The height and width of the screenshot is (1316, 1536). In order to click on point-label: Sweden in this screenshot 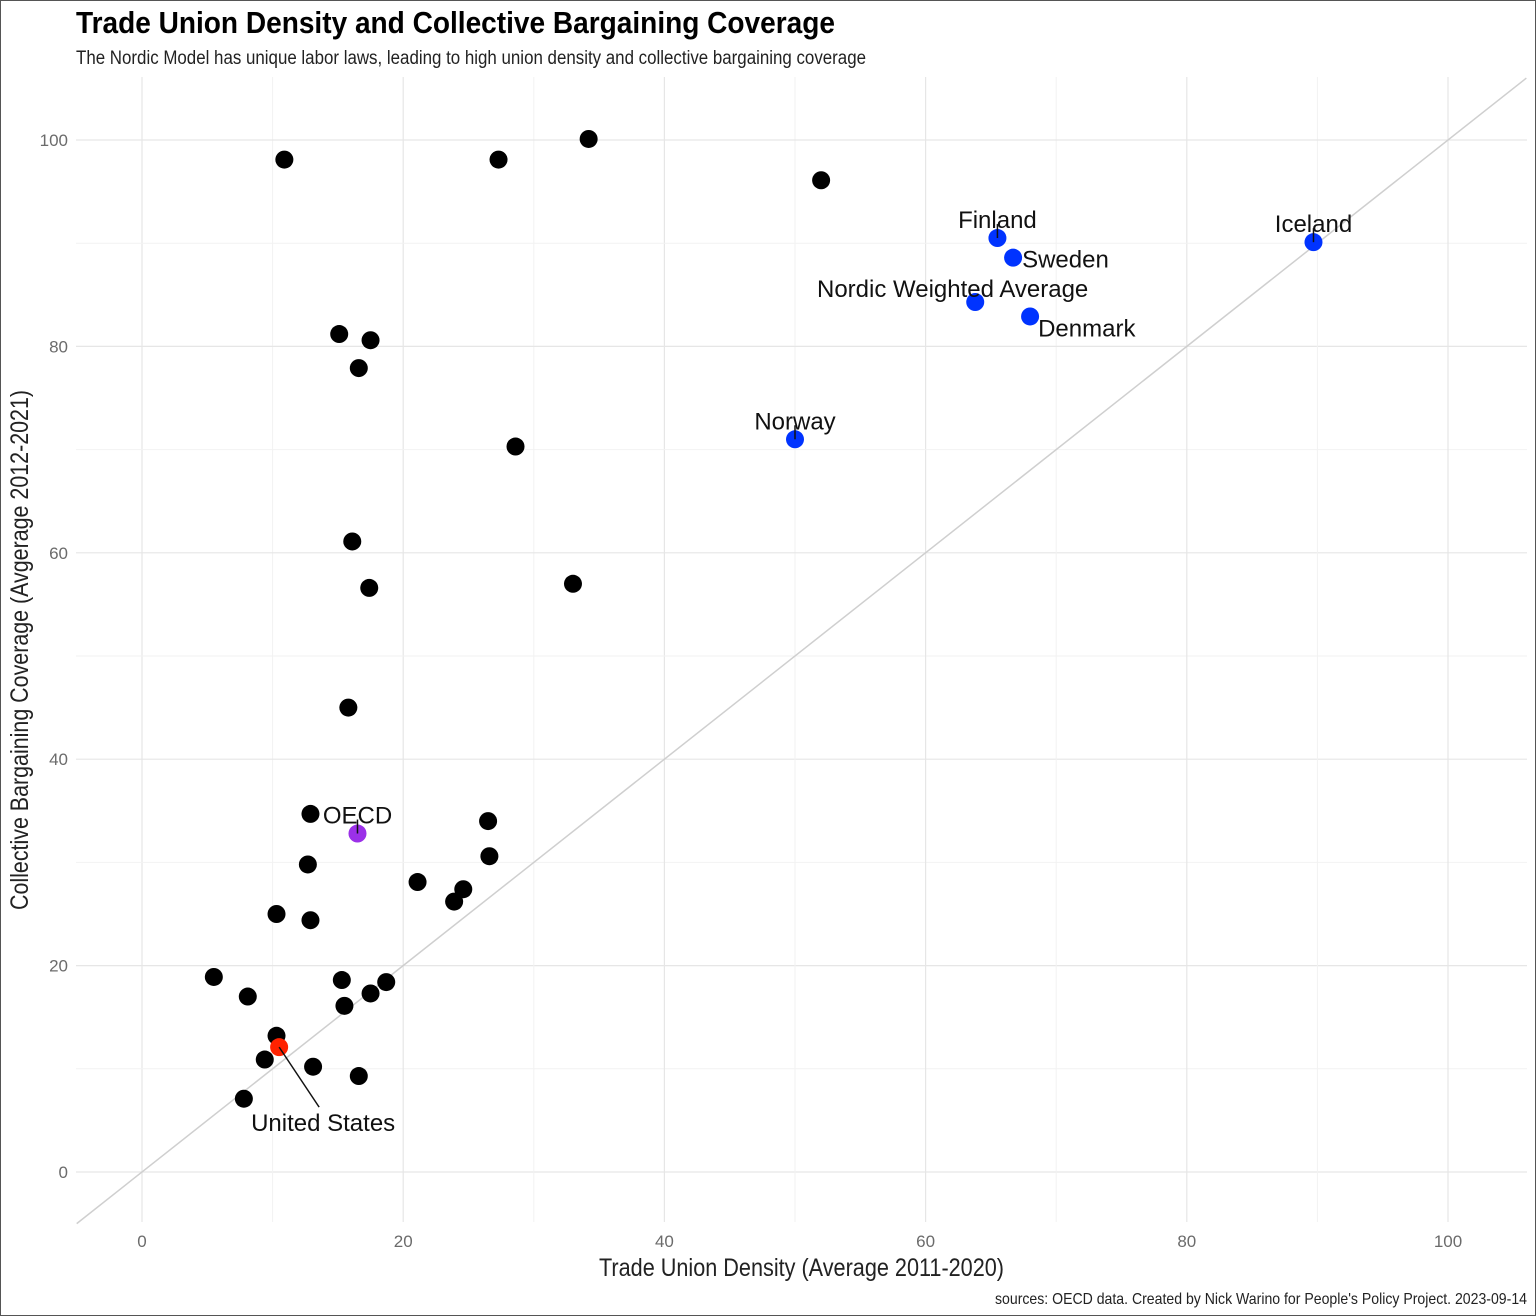, I will do `click(1065, 260)`.